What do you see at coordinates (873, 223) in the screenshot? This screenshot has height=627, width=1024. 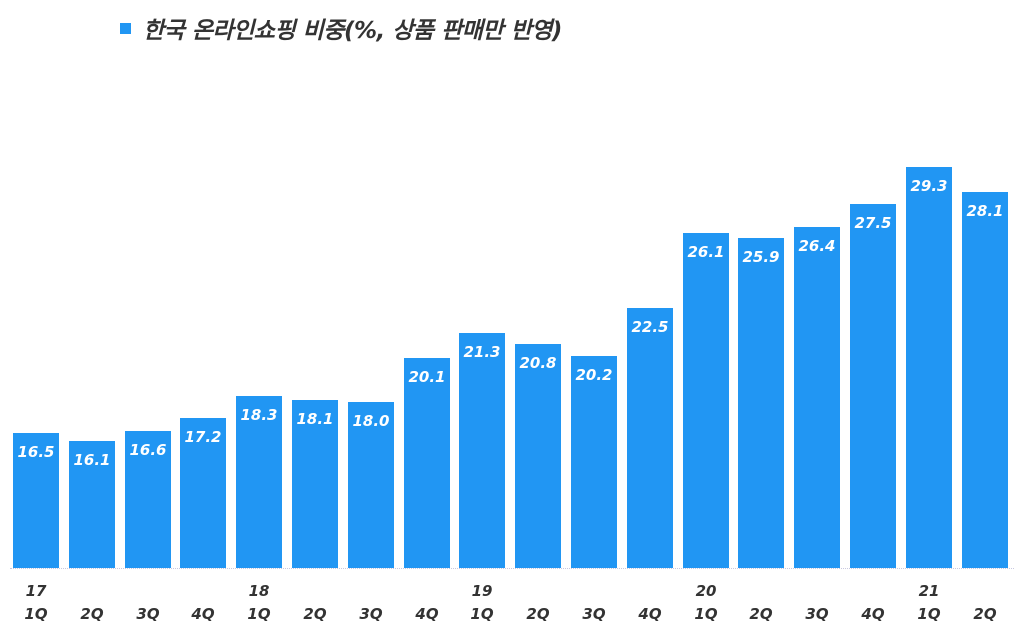 I see `bar-value-label: 27.5` at bounding box center [873, 223].